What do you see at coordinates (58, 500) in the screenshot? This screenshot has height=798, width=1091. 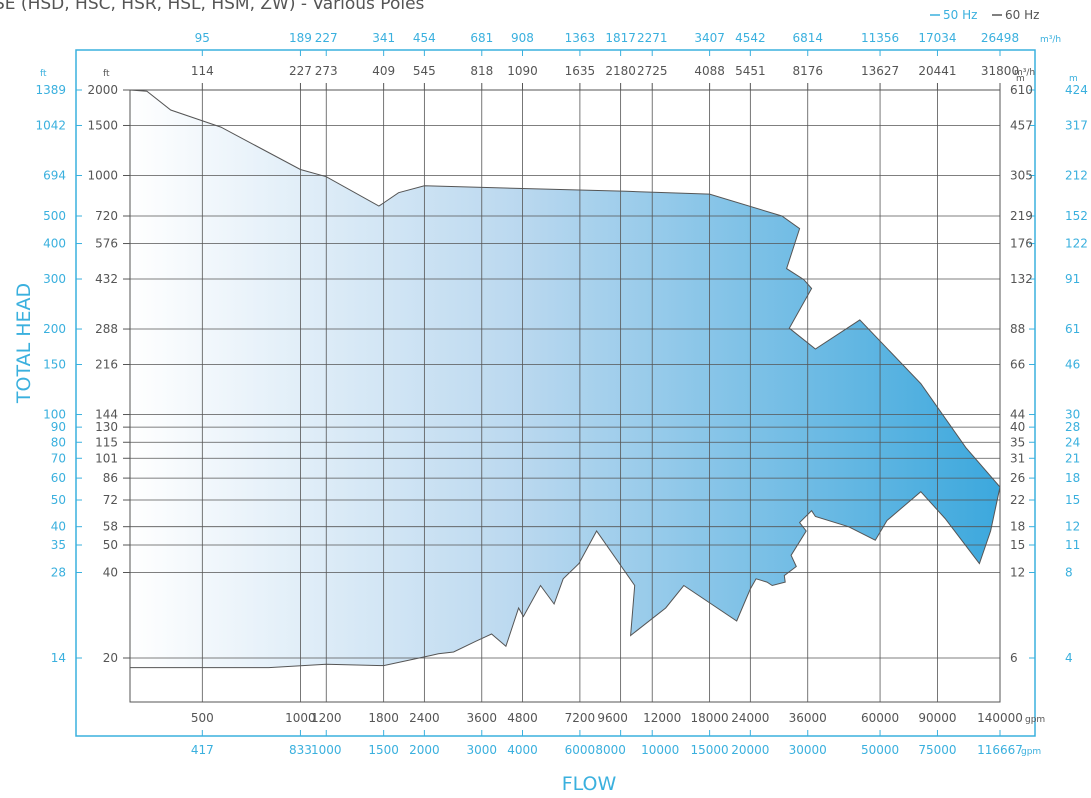 I see `y-tick-label-left-50hz: 50` at bounding box center [58, 500].